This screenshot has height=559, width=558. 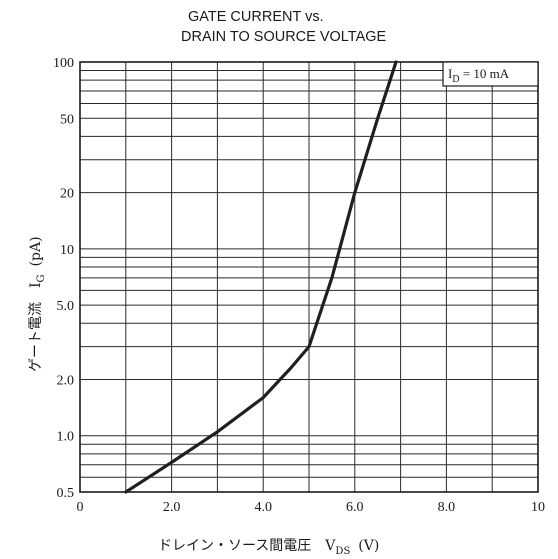 I want to click on y-axis-label-unit: (pA), so click(x=36, y=251).